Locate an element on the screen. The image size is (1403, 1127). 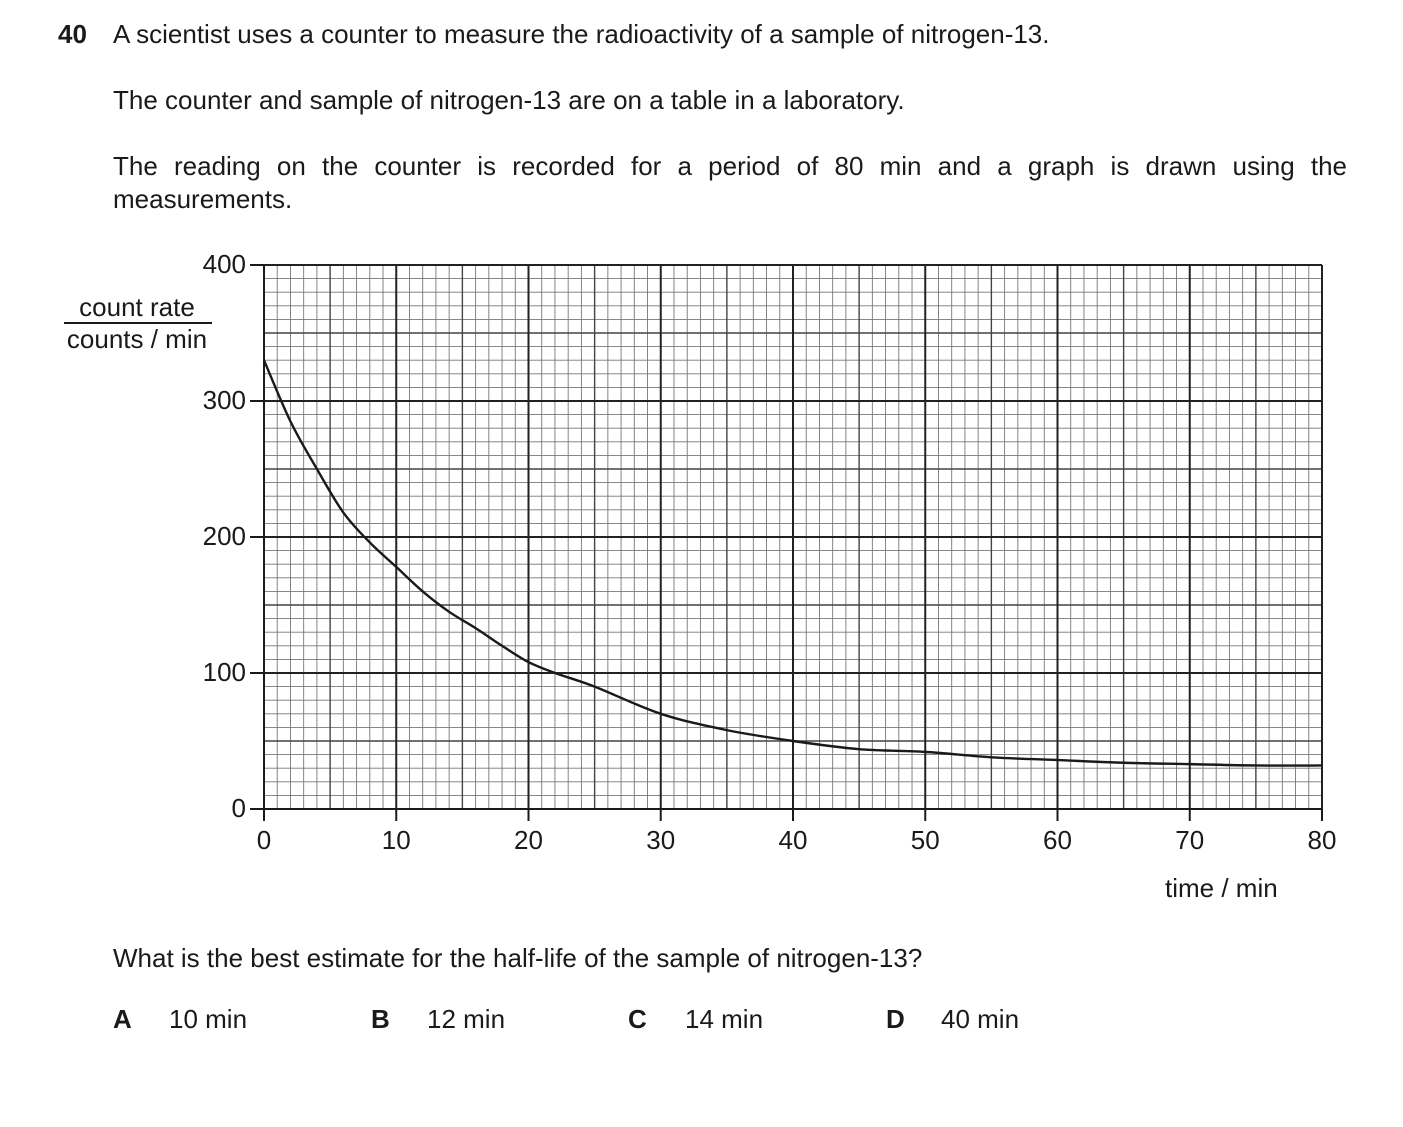
x-tick-label: 30 is located at coordinates (661, 840).